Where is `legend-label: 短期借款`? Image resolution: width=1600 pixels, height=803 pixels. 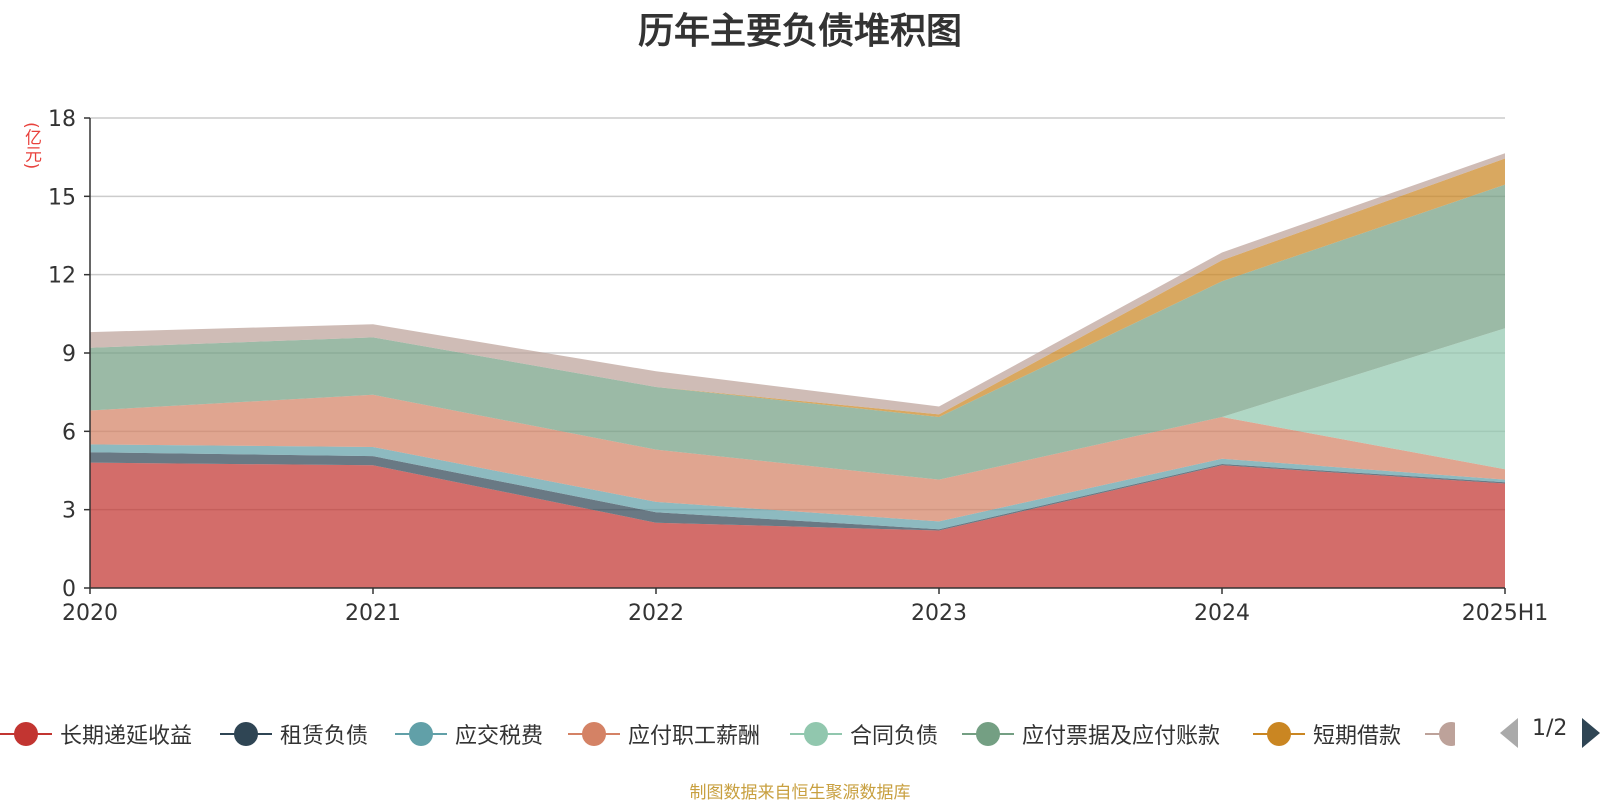
legend-label: 短期借款 is located at coordinates (1357, 736).